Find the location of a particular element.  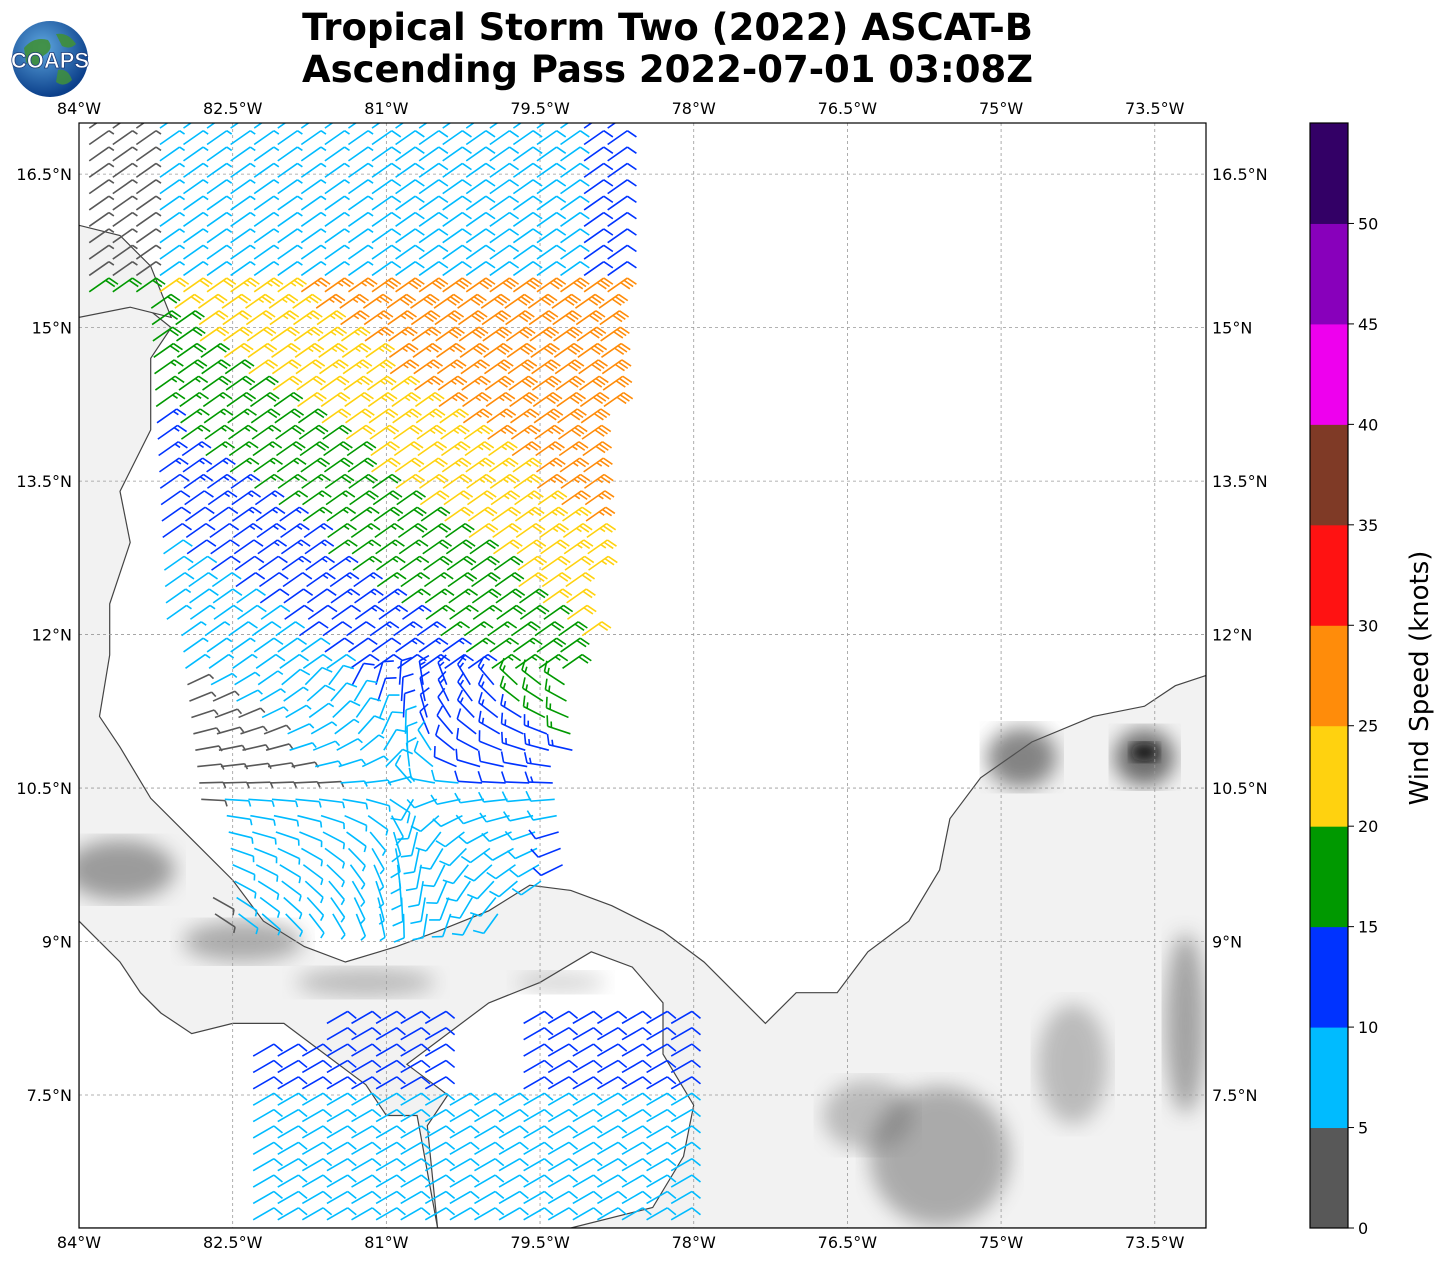

terrain-shading is located at coordinates (365, 982).